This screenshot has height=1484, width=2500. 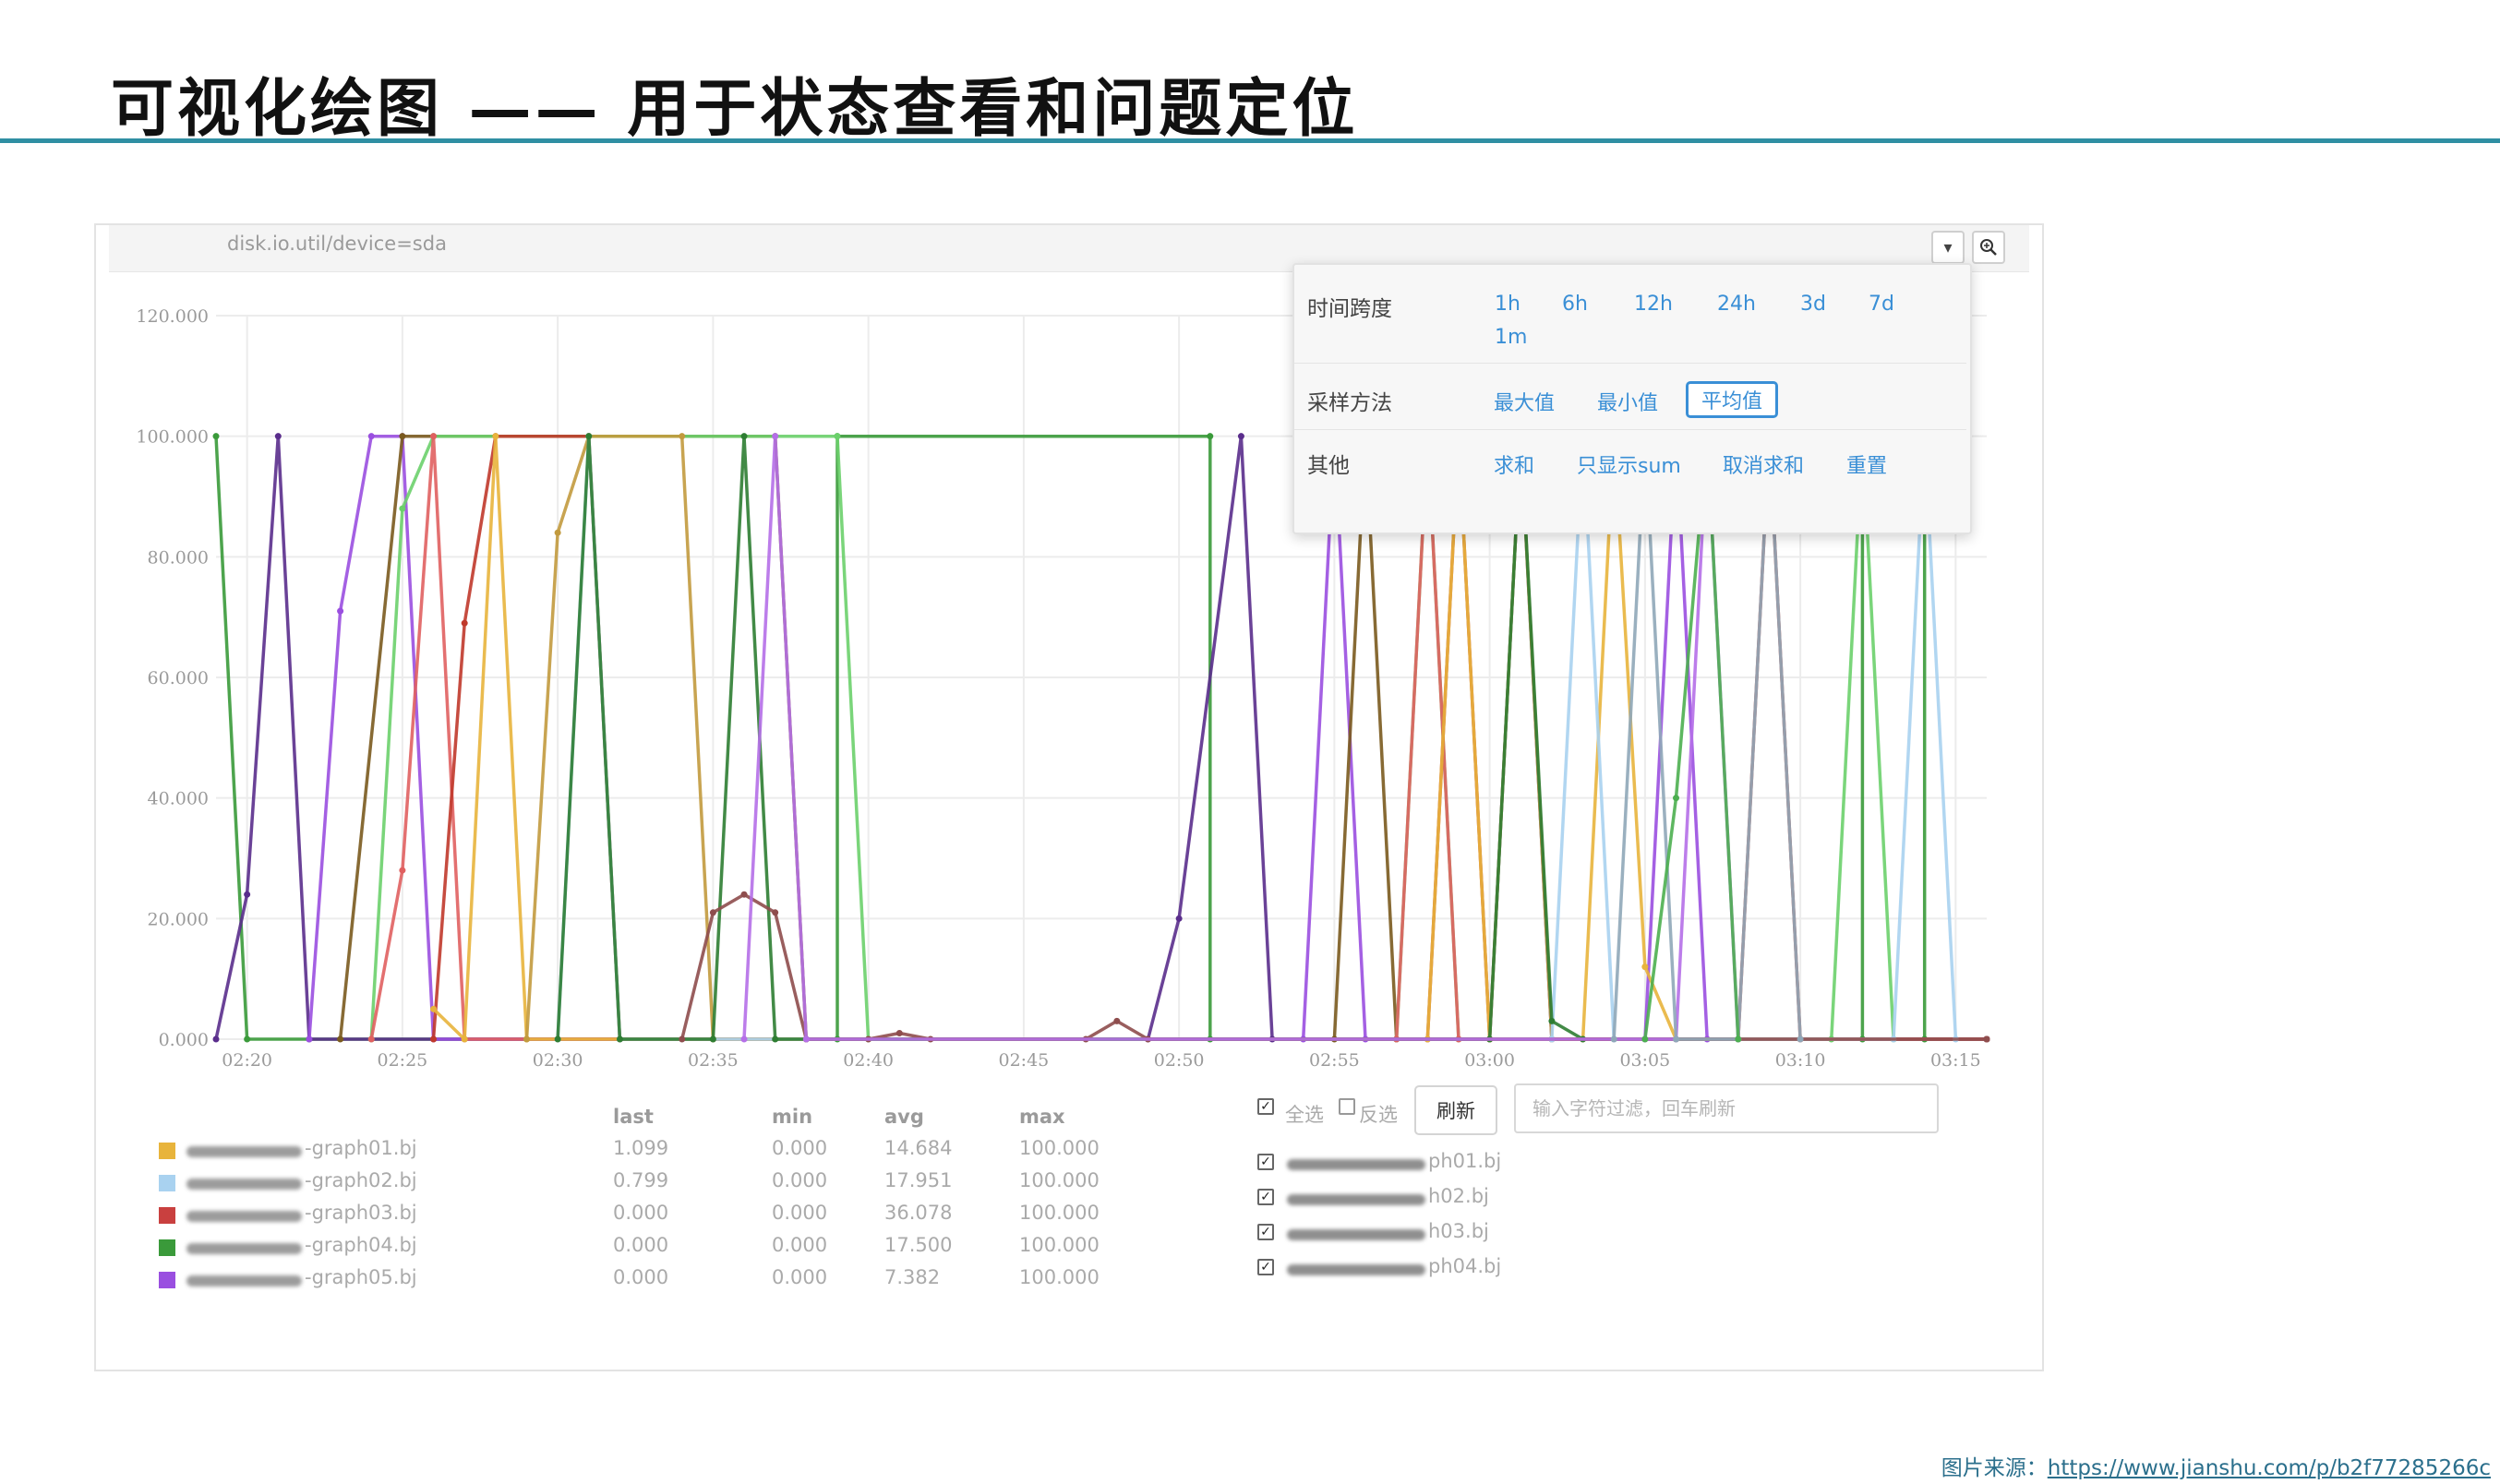 What do you see at coordinates (178, 799) in the screenshot?
I see `y-tick-label: 40.000` at bounding box center [178, 799].